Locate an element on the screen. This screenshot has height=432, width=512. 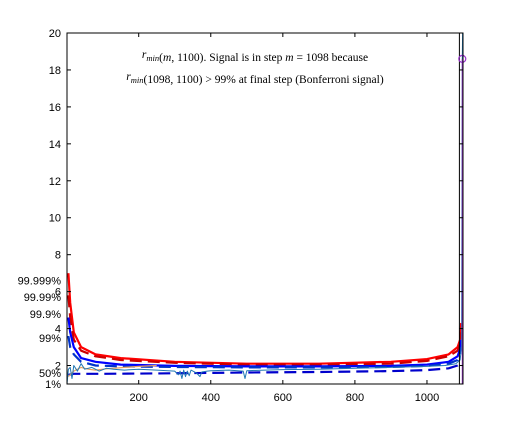
band-label: 1% is located at coordinates (53, 385).